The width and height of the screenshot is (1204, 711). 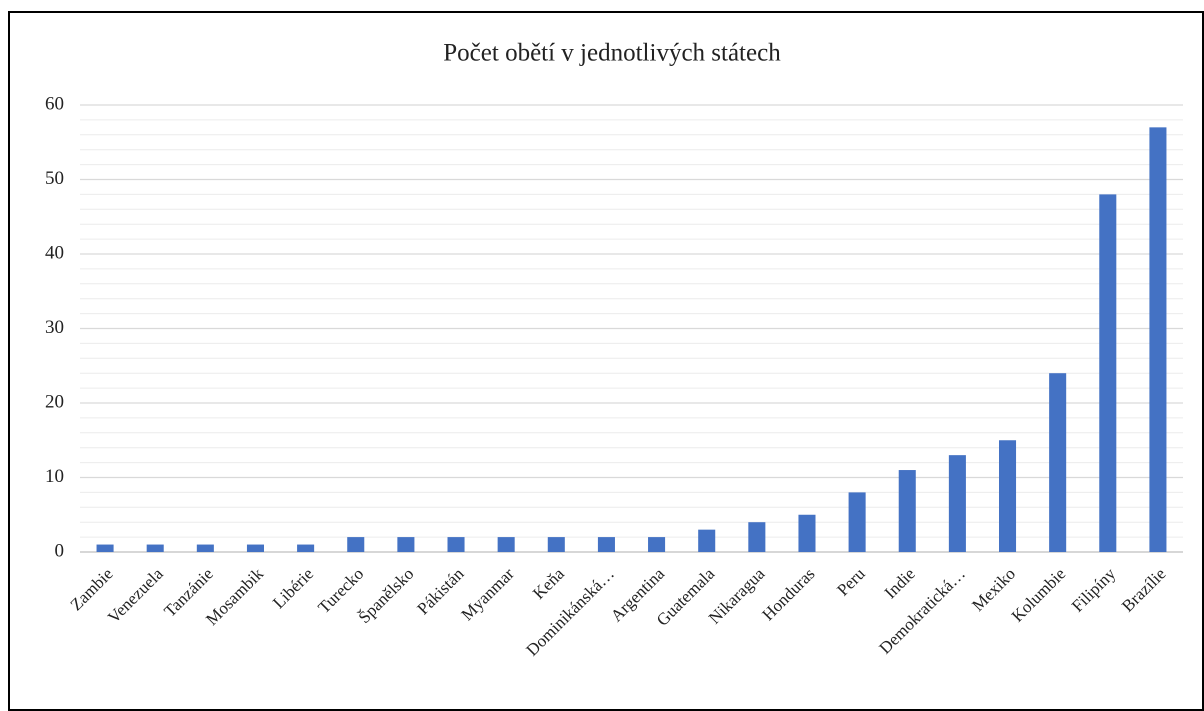 What do you see at coordinates (54, 401) in the screenshot?
I see `y-tick-label: 20` at bounding box center [54, 401].